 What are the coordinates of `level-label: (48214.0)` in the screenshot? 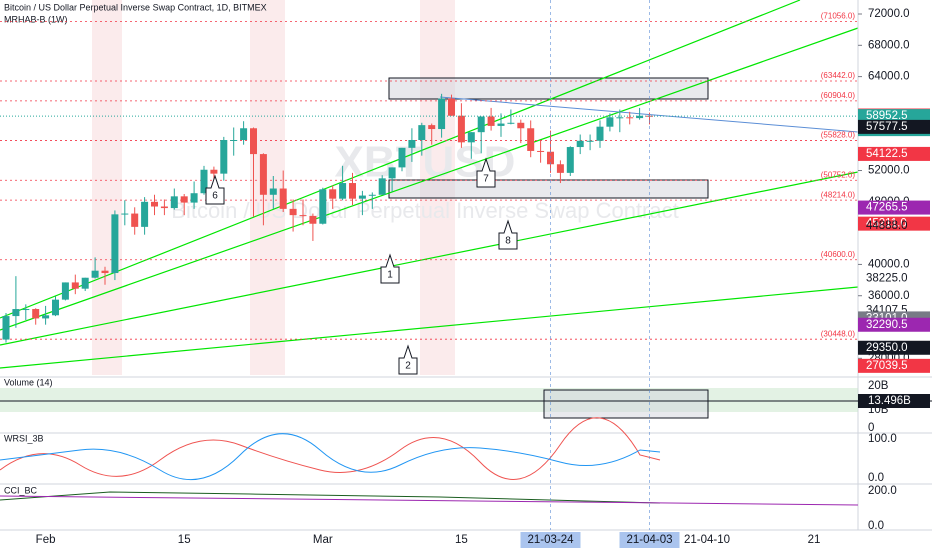 It's located at (838, 194).